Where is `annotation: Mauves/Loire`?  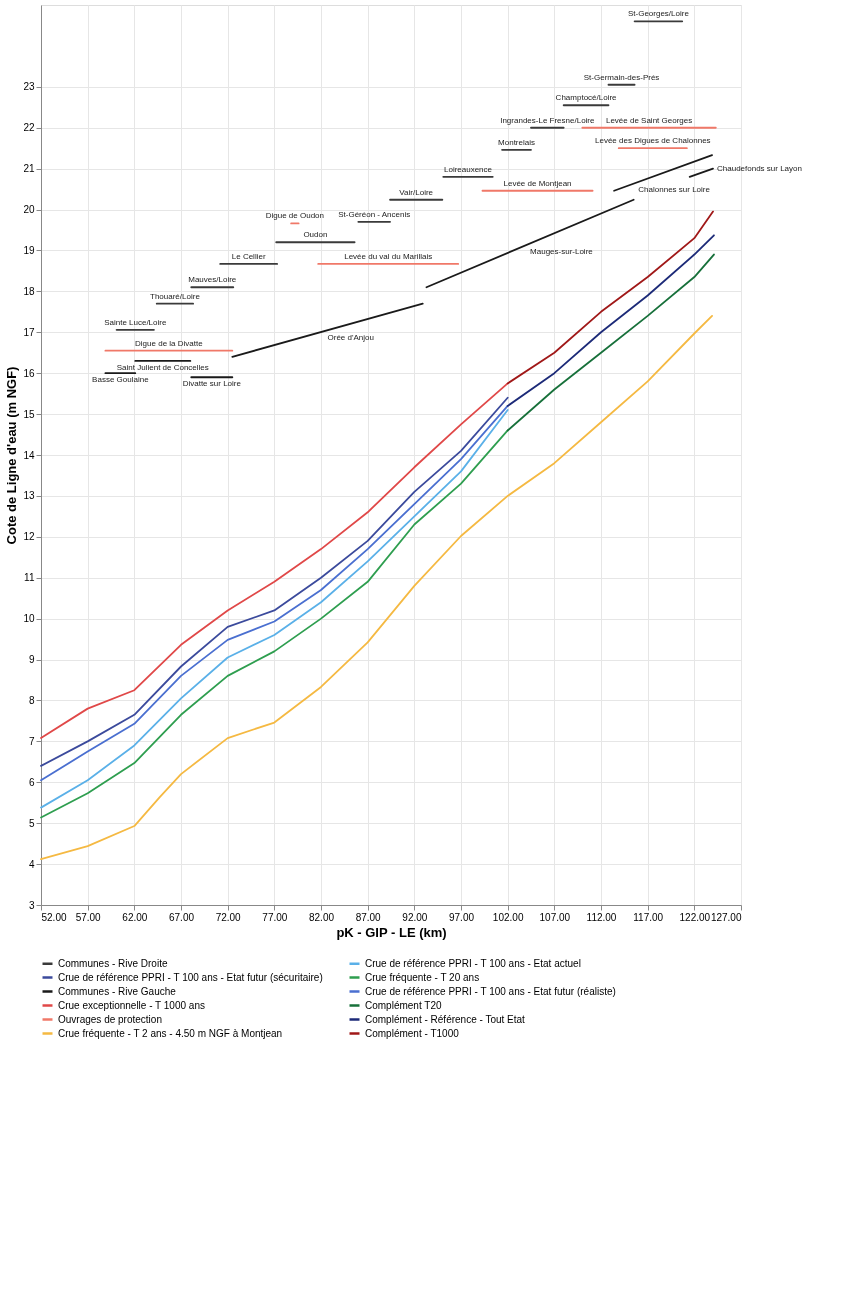
annotation: Mauves/Loire is located at coordinates (212, 280).